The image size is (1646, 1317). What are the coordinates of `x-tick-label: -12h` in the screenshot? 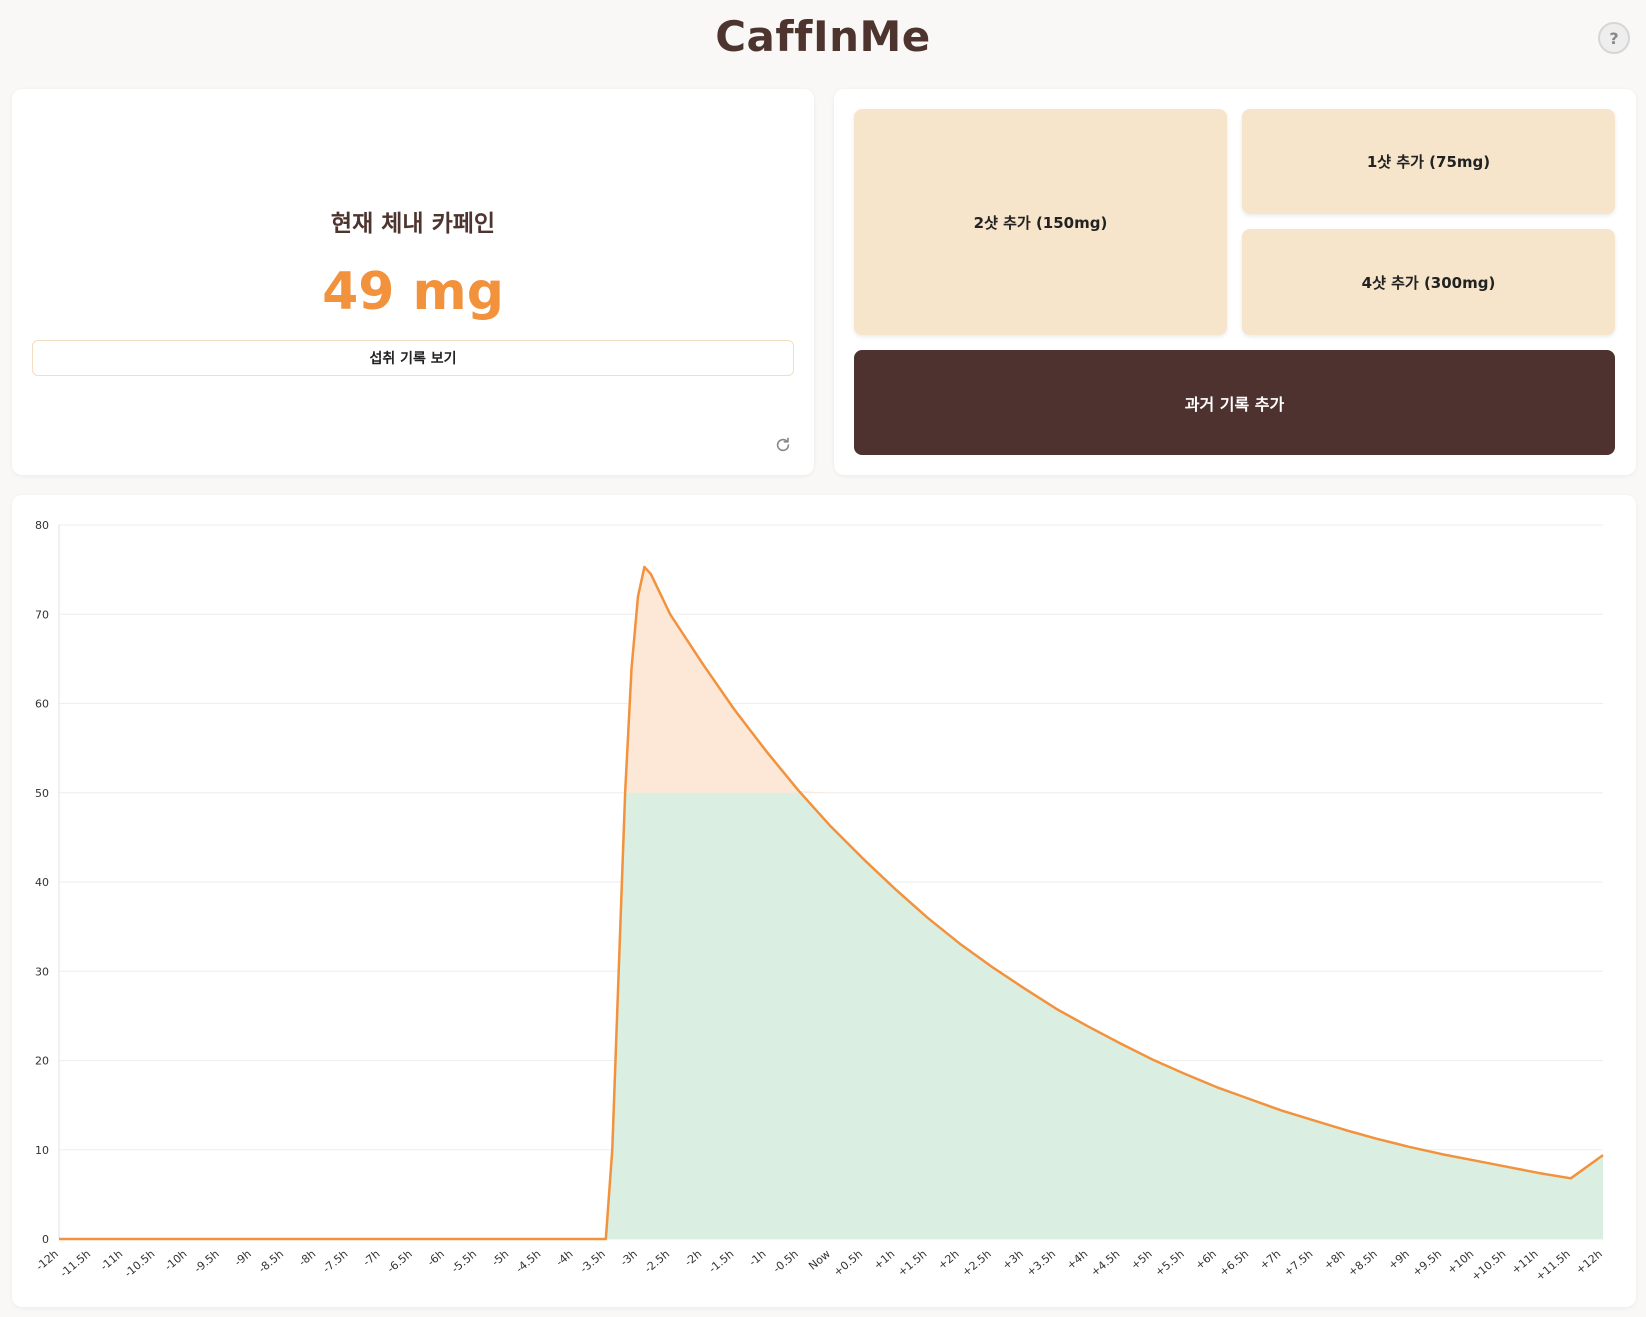 It's located at (46, 1260).